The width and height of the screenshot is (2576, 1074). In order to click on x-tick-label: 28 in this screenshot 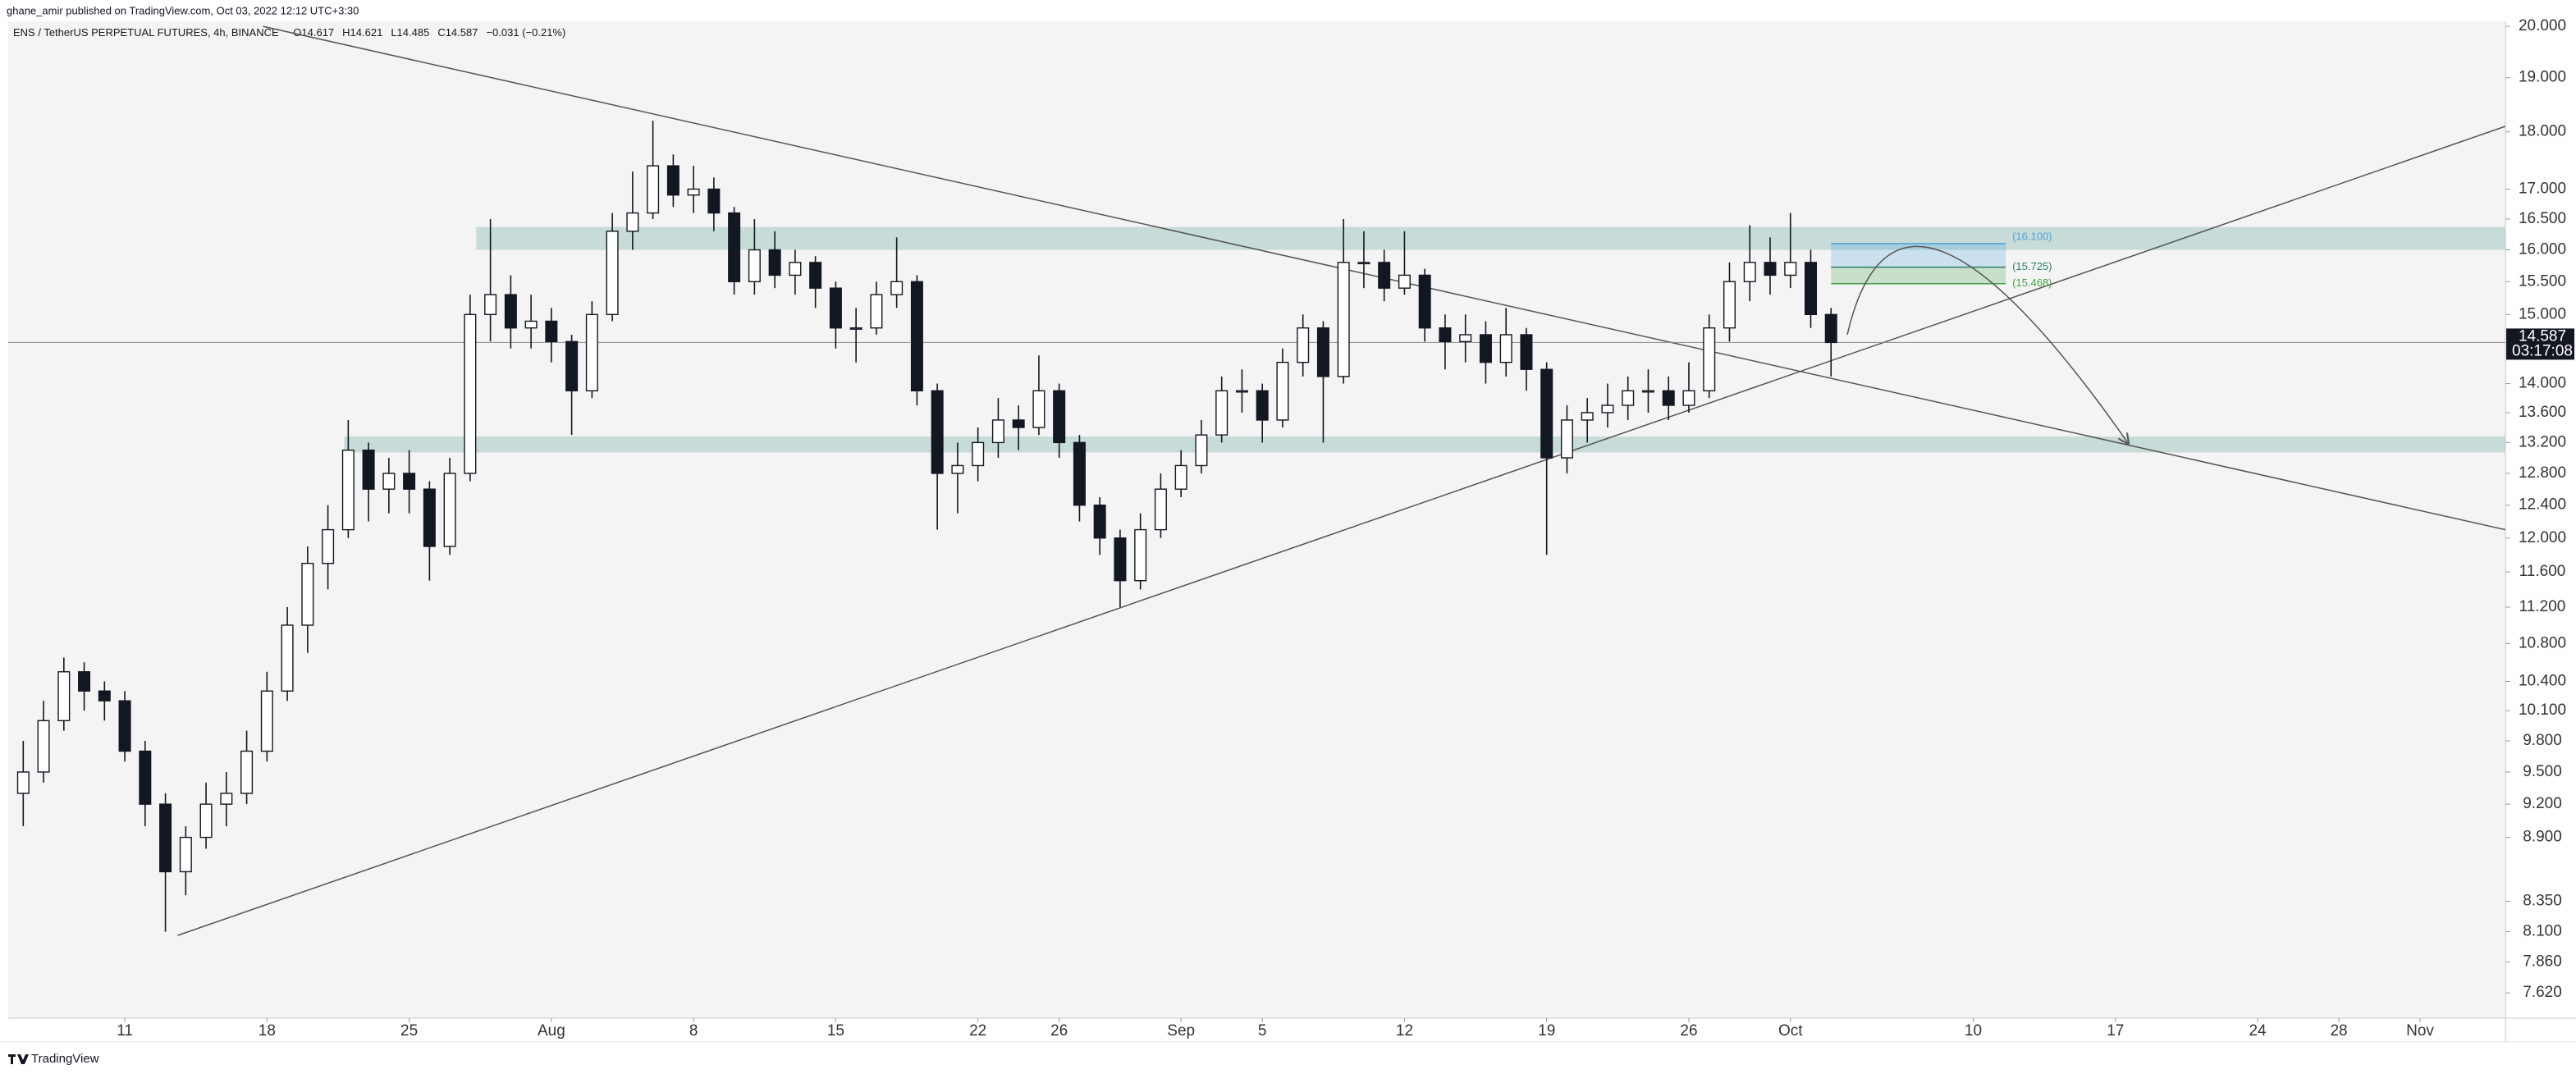, I will do `click(2338, 1031)`.